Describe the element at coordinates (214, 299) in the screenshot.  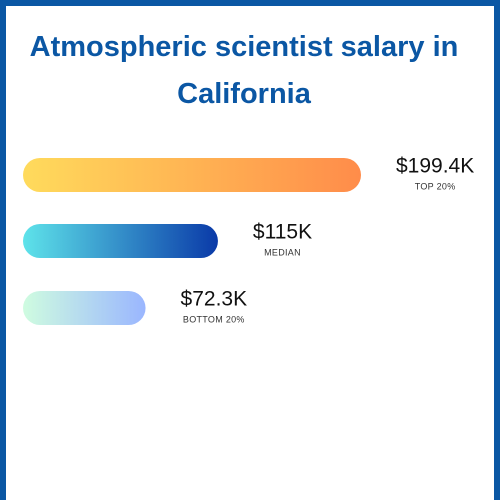
I see `value-label: $72.3K` at that location.